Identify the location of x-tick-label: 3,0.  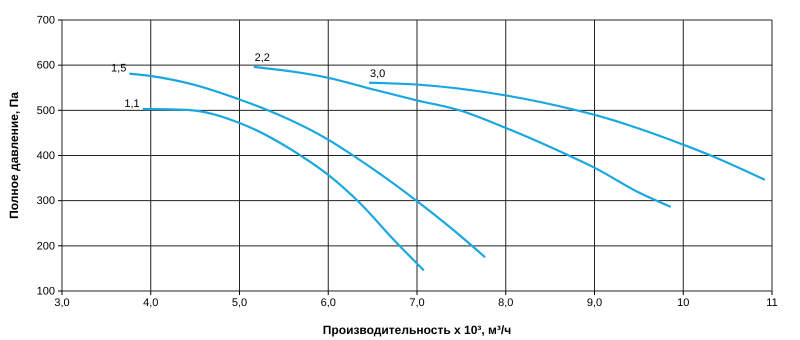
(62, 302).